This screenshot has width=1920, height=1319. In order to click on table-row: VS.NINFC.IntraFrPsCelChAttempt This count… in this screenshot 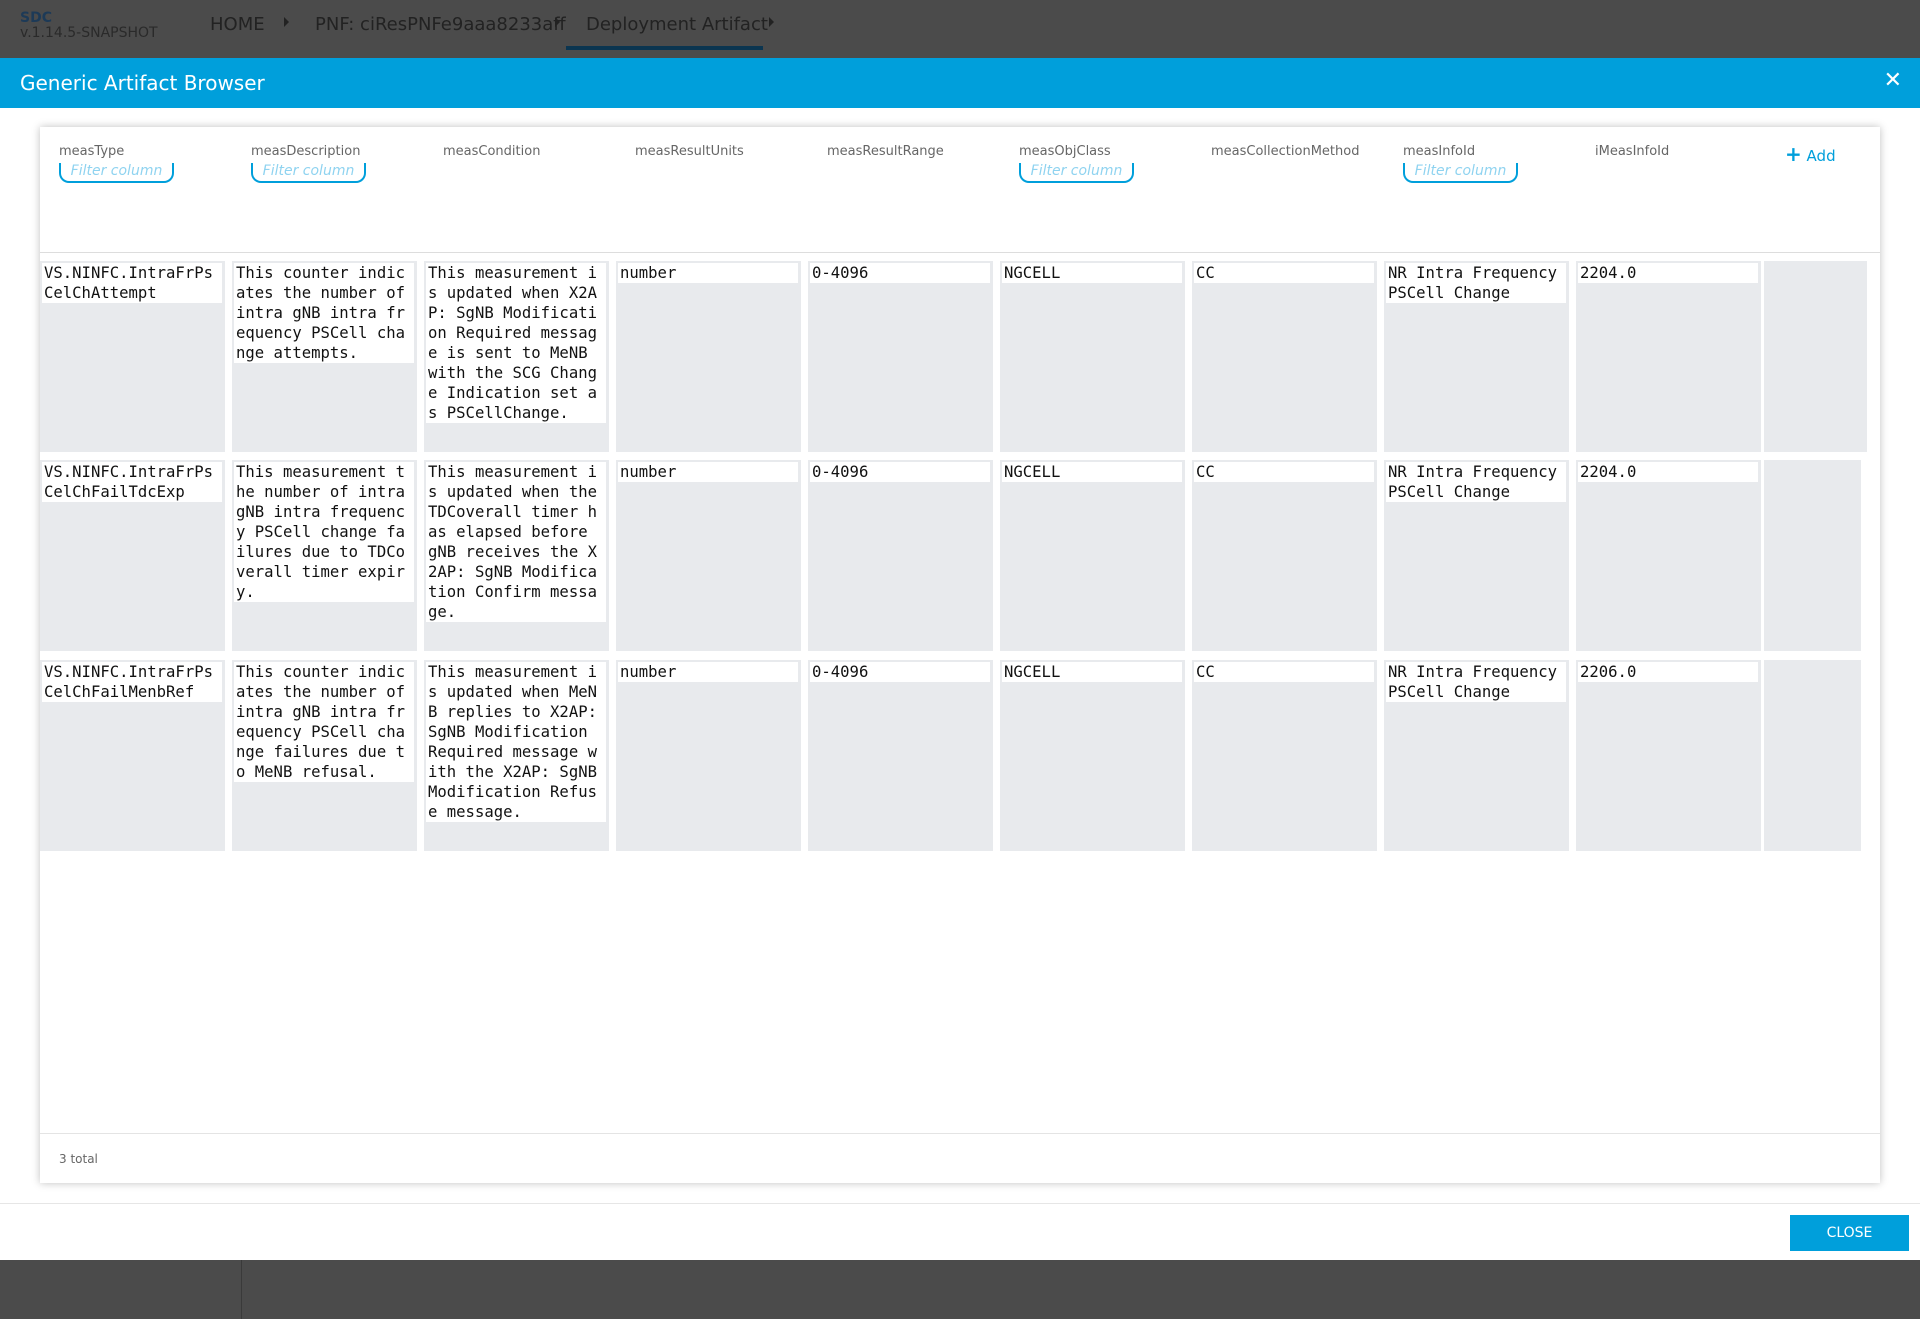, I will do `click(960, 356)`.